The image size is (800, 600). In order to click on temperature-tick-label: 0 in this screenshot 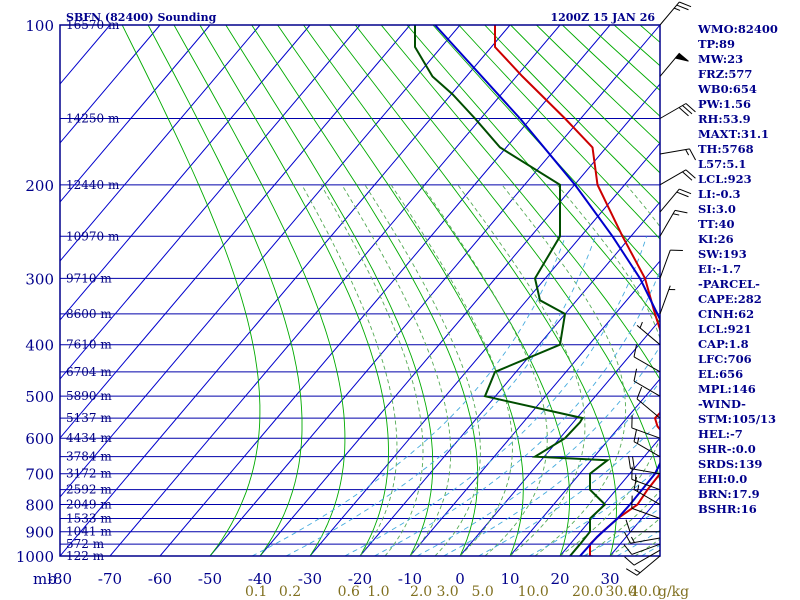, I will do `click(460, 579)`.